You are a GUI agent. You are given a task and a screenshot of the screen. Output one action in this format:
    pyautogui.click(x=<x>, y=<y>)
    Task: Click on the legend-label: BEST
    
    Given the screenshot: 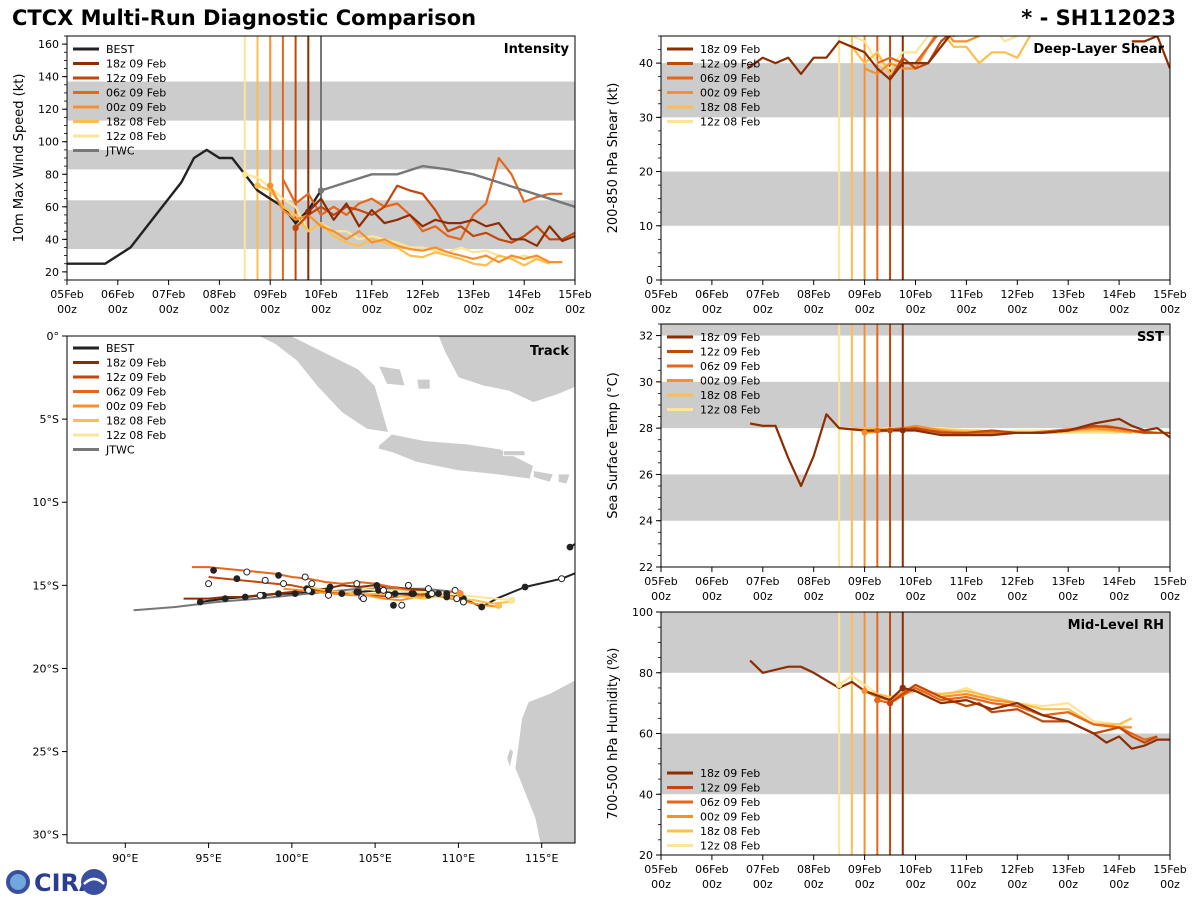 What is the action you would take?
    pyautogui.click(x=120, y=348)
    